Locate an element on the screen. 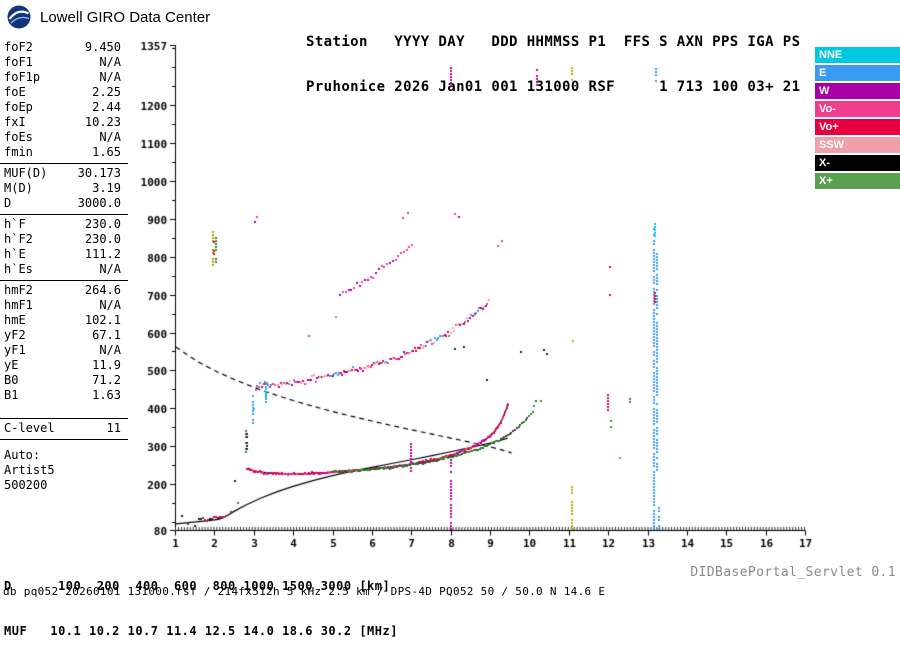  readout-row-c-level: C-level 11 is located at coordinates (64, 428).